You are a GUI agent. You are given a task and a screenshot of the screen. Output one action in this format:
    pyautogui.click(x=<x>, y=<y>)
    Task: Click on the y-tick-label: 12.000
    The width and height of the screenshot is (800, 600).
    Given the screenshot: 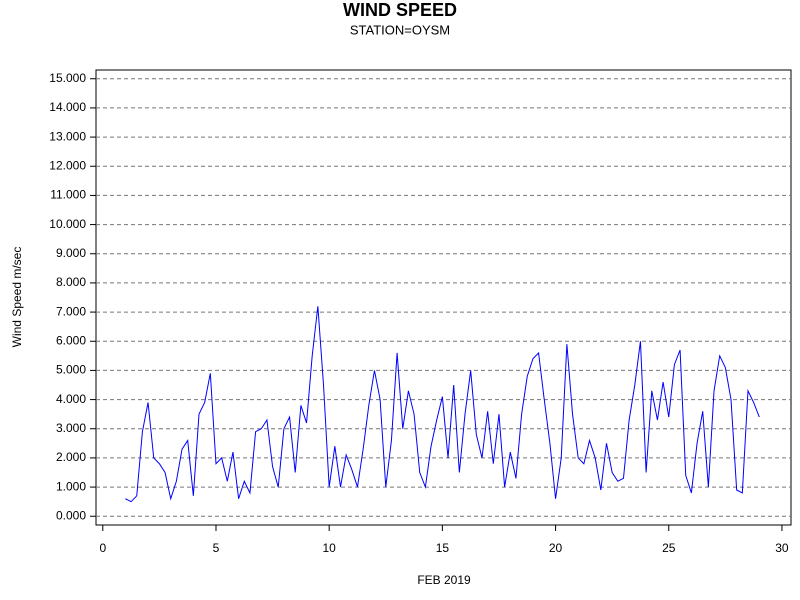 What is the action you would take?
    pyautogui.click(x=67, y=165)
    